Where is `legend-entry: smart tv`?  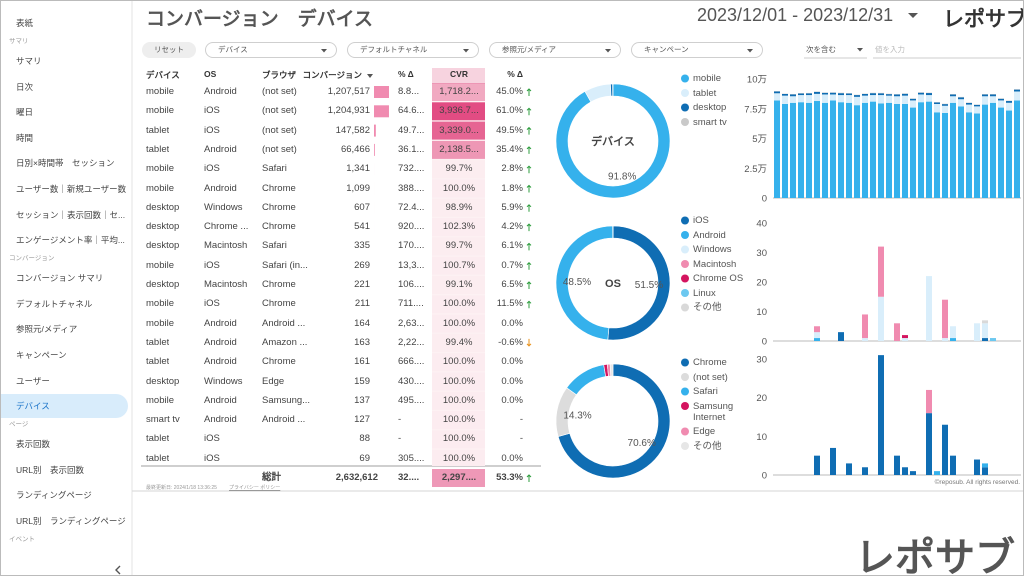
legend-entry: smart tv is located at coordinates (710, 122).